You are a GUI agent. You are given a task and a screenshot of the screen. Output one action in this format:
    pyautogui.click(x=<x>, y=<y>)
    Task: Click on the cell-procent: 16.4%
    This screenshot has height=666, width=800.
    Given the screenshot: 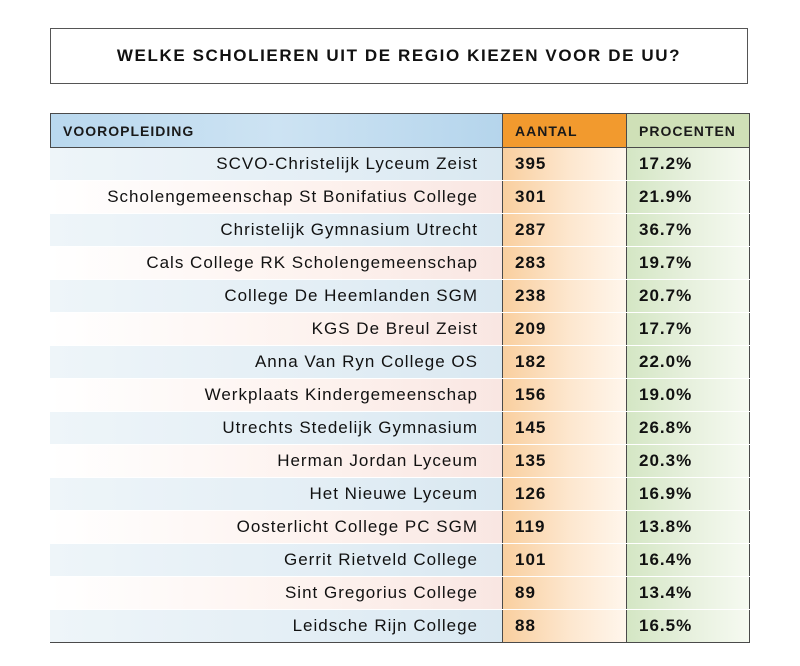 What is the action you would take?
    pyautogui.click(x=688, y=560)
    